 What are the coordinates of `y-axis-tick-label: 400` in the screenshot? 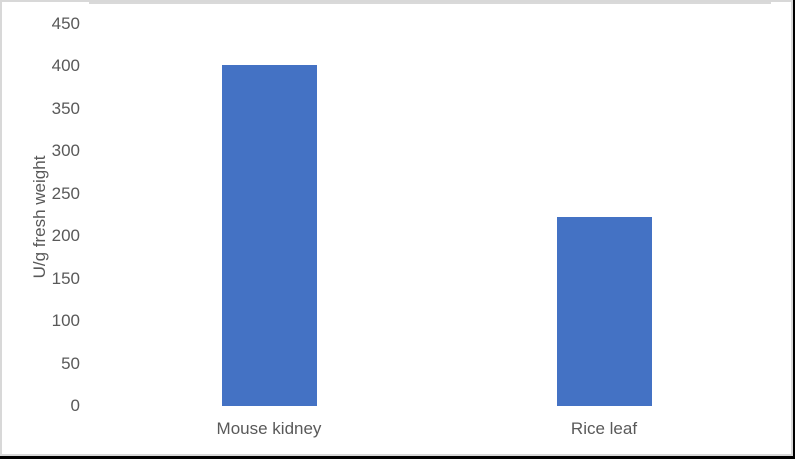 It's located at (65, 66).